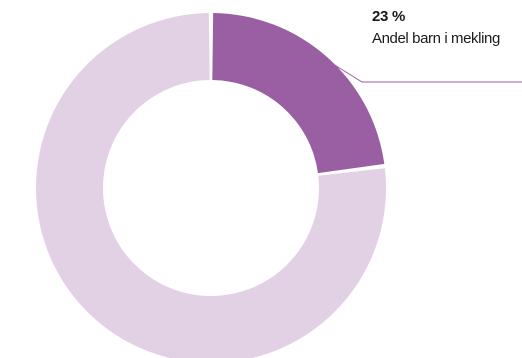 The image size is (522, 358). Describe the element at coordinates (436, 38) in the screenshot. I see `slice-category-label: Andel barn i mekling` at that location.